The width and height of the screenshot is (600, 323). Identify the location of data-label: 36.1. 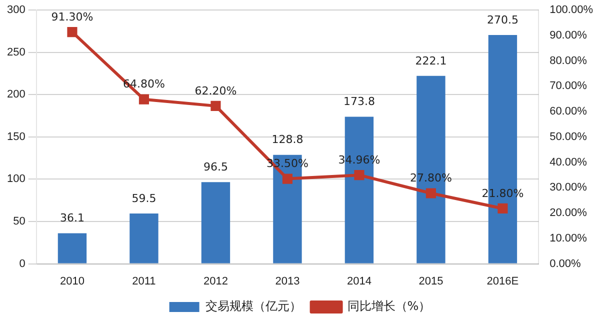
(72, 218).